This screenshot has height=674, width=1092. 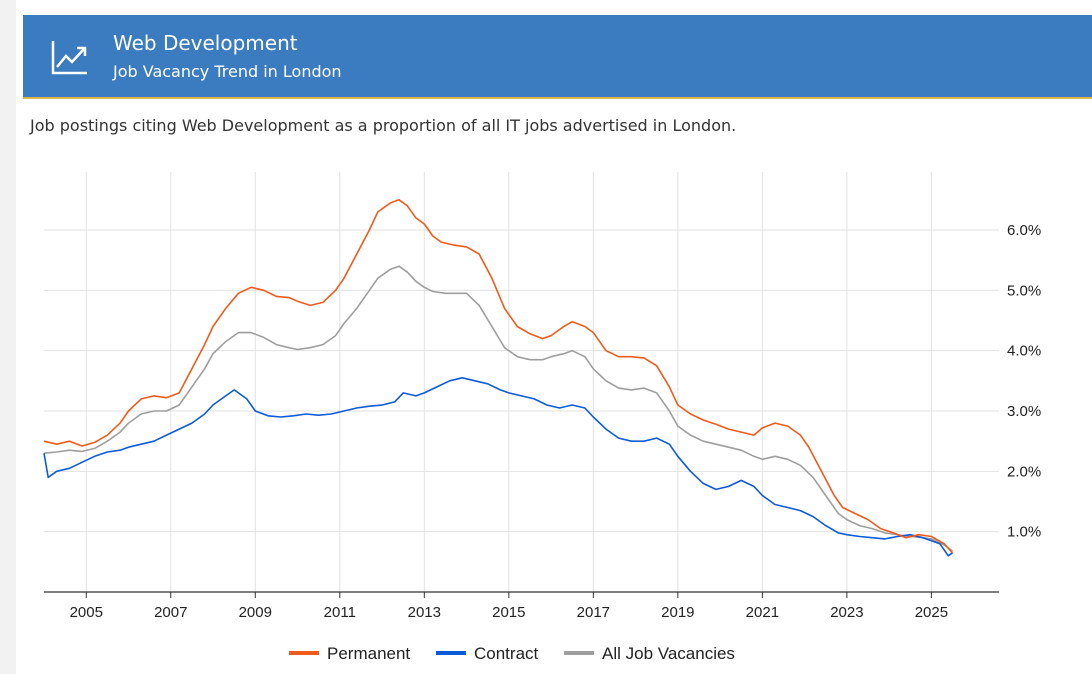 I want to click on x-tick-label: 2021, so click(x=762, y=612).